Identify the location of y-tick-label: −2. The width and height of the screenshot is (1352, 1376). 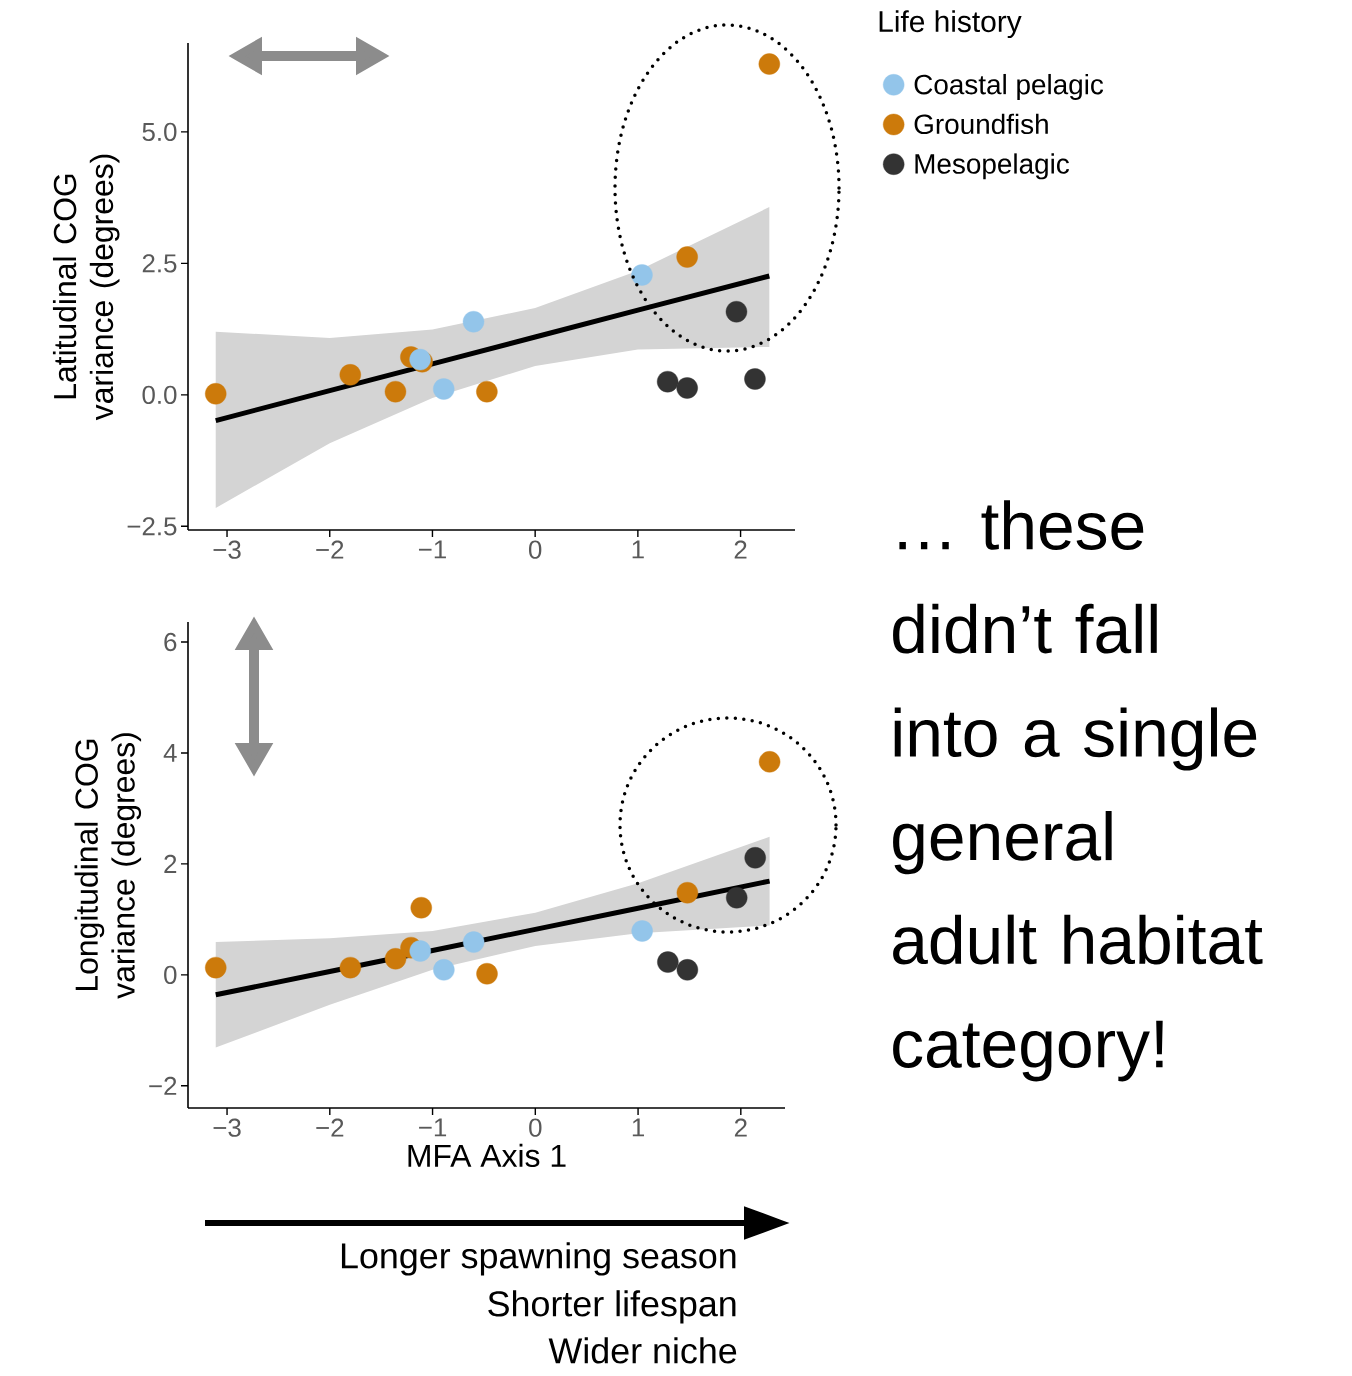
(163, 1085).